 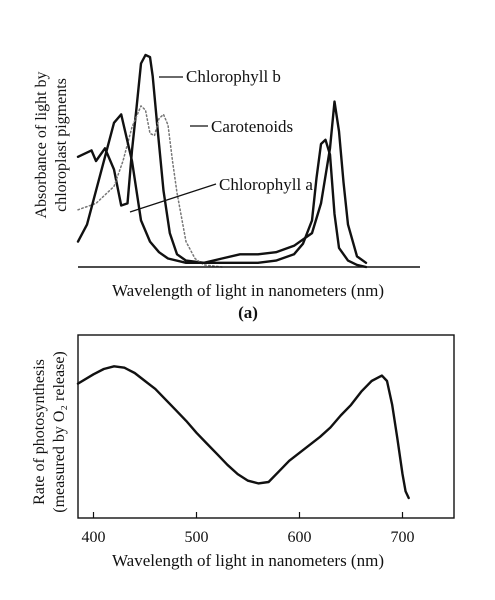 I want to click on legend-label-carotenoids: Carotenoids, so click(x=252, y=126).